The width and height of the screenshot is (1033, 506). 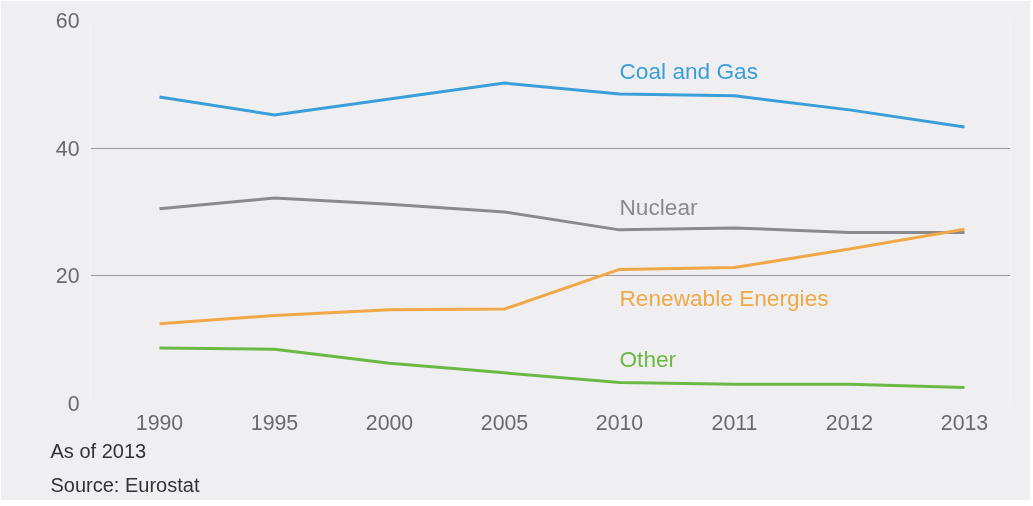 I want to click on text: As of 2013, so click(x=98, y=450).